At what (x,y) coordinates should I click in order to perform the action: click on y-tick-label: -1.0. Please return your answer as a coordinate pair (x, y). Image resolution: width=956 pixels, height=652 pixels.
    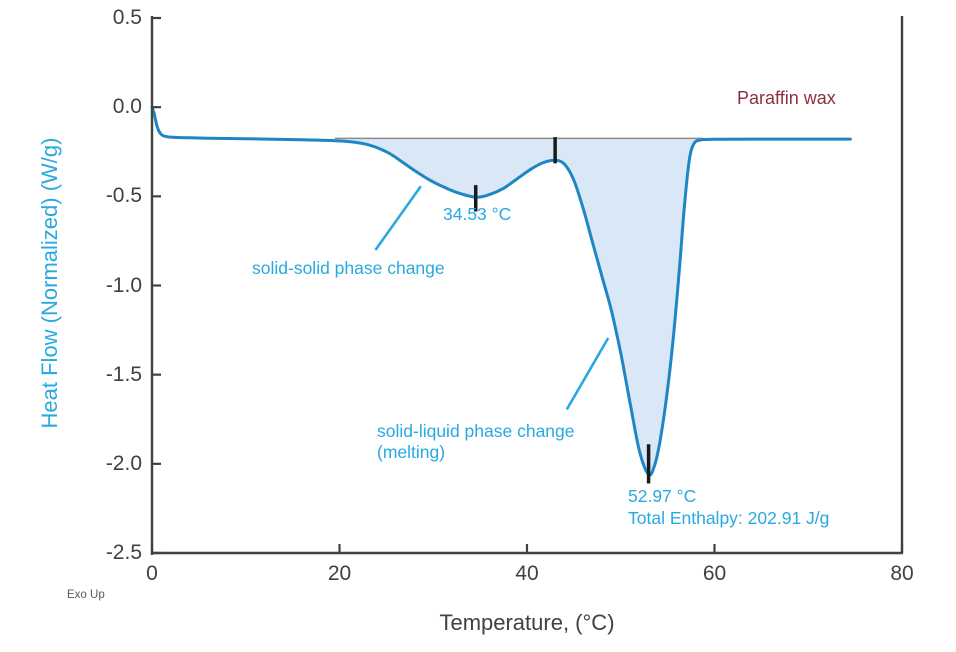
    Looking at the image, I should click on (123, 285).